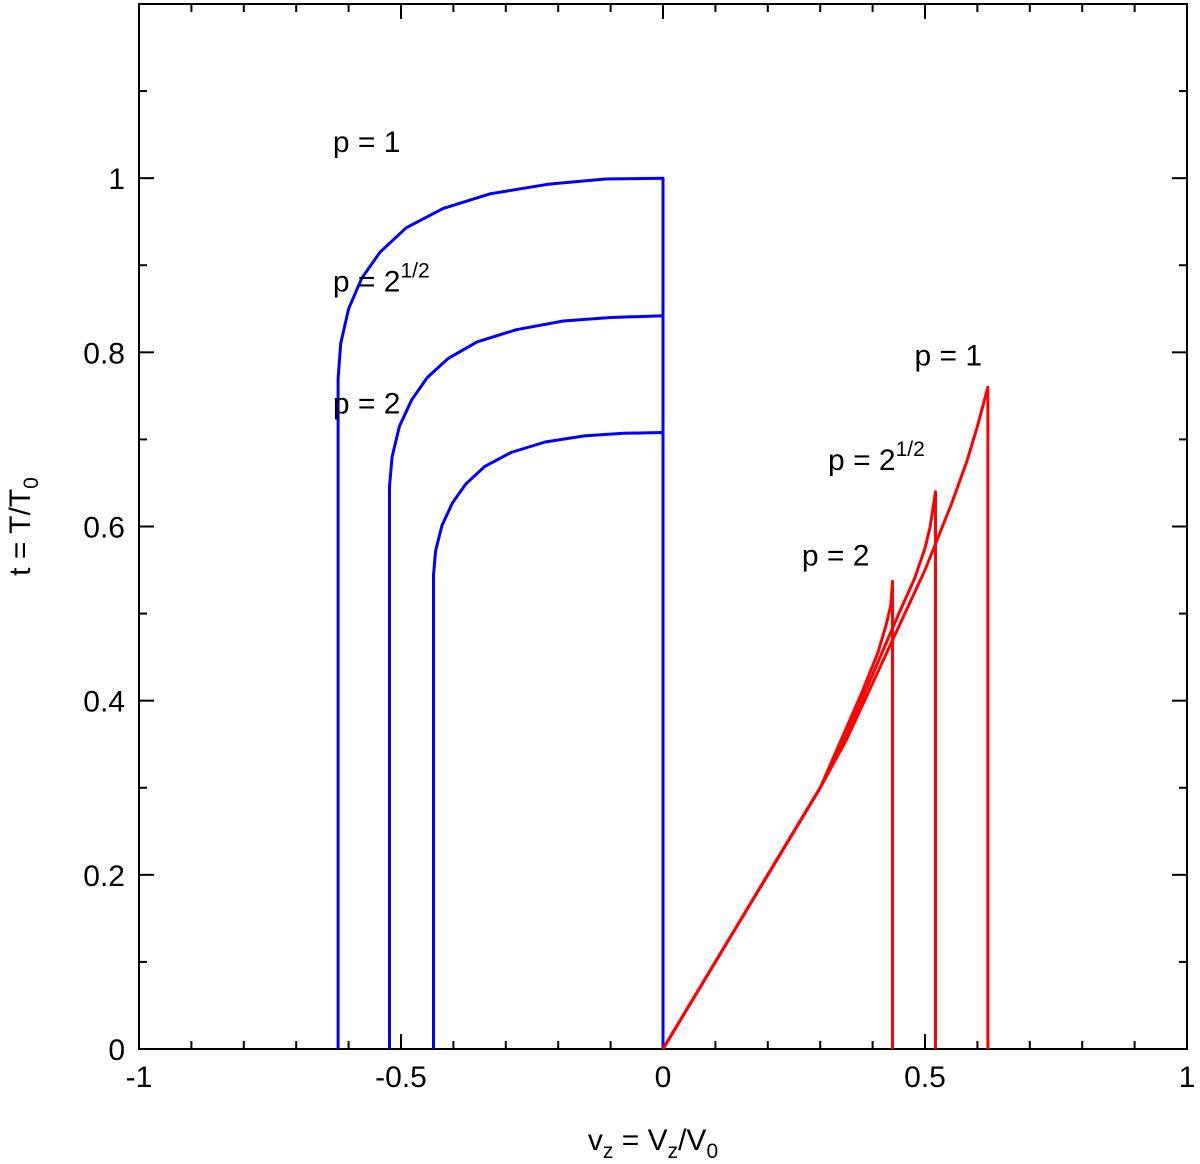 The width and height of the screenshot is (1200, 1164). Describe the element at coordinates (23, 526) in the screenshot. I see `y-axis-label: t = T/T0` at that location.